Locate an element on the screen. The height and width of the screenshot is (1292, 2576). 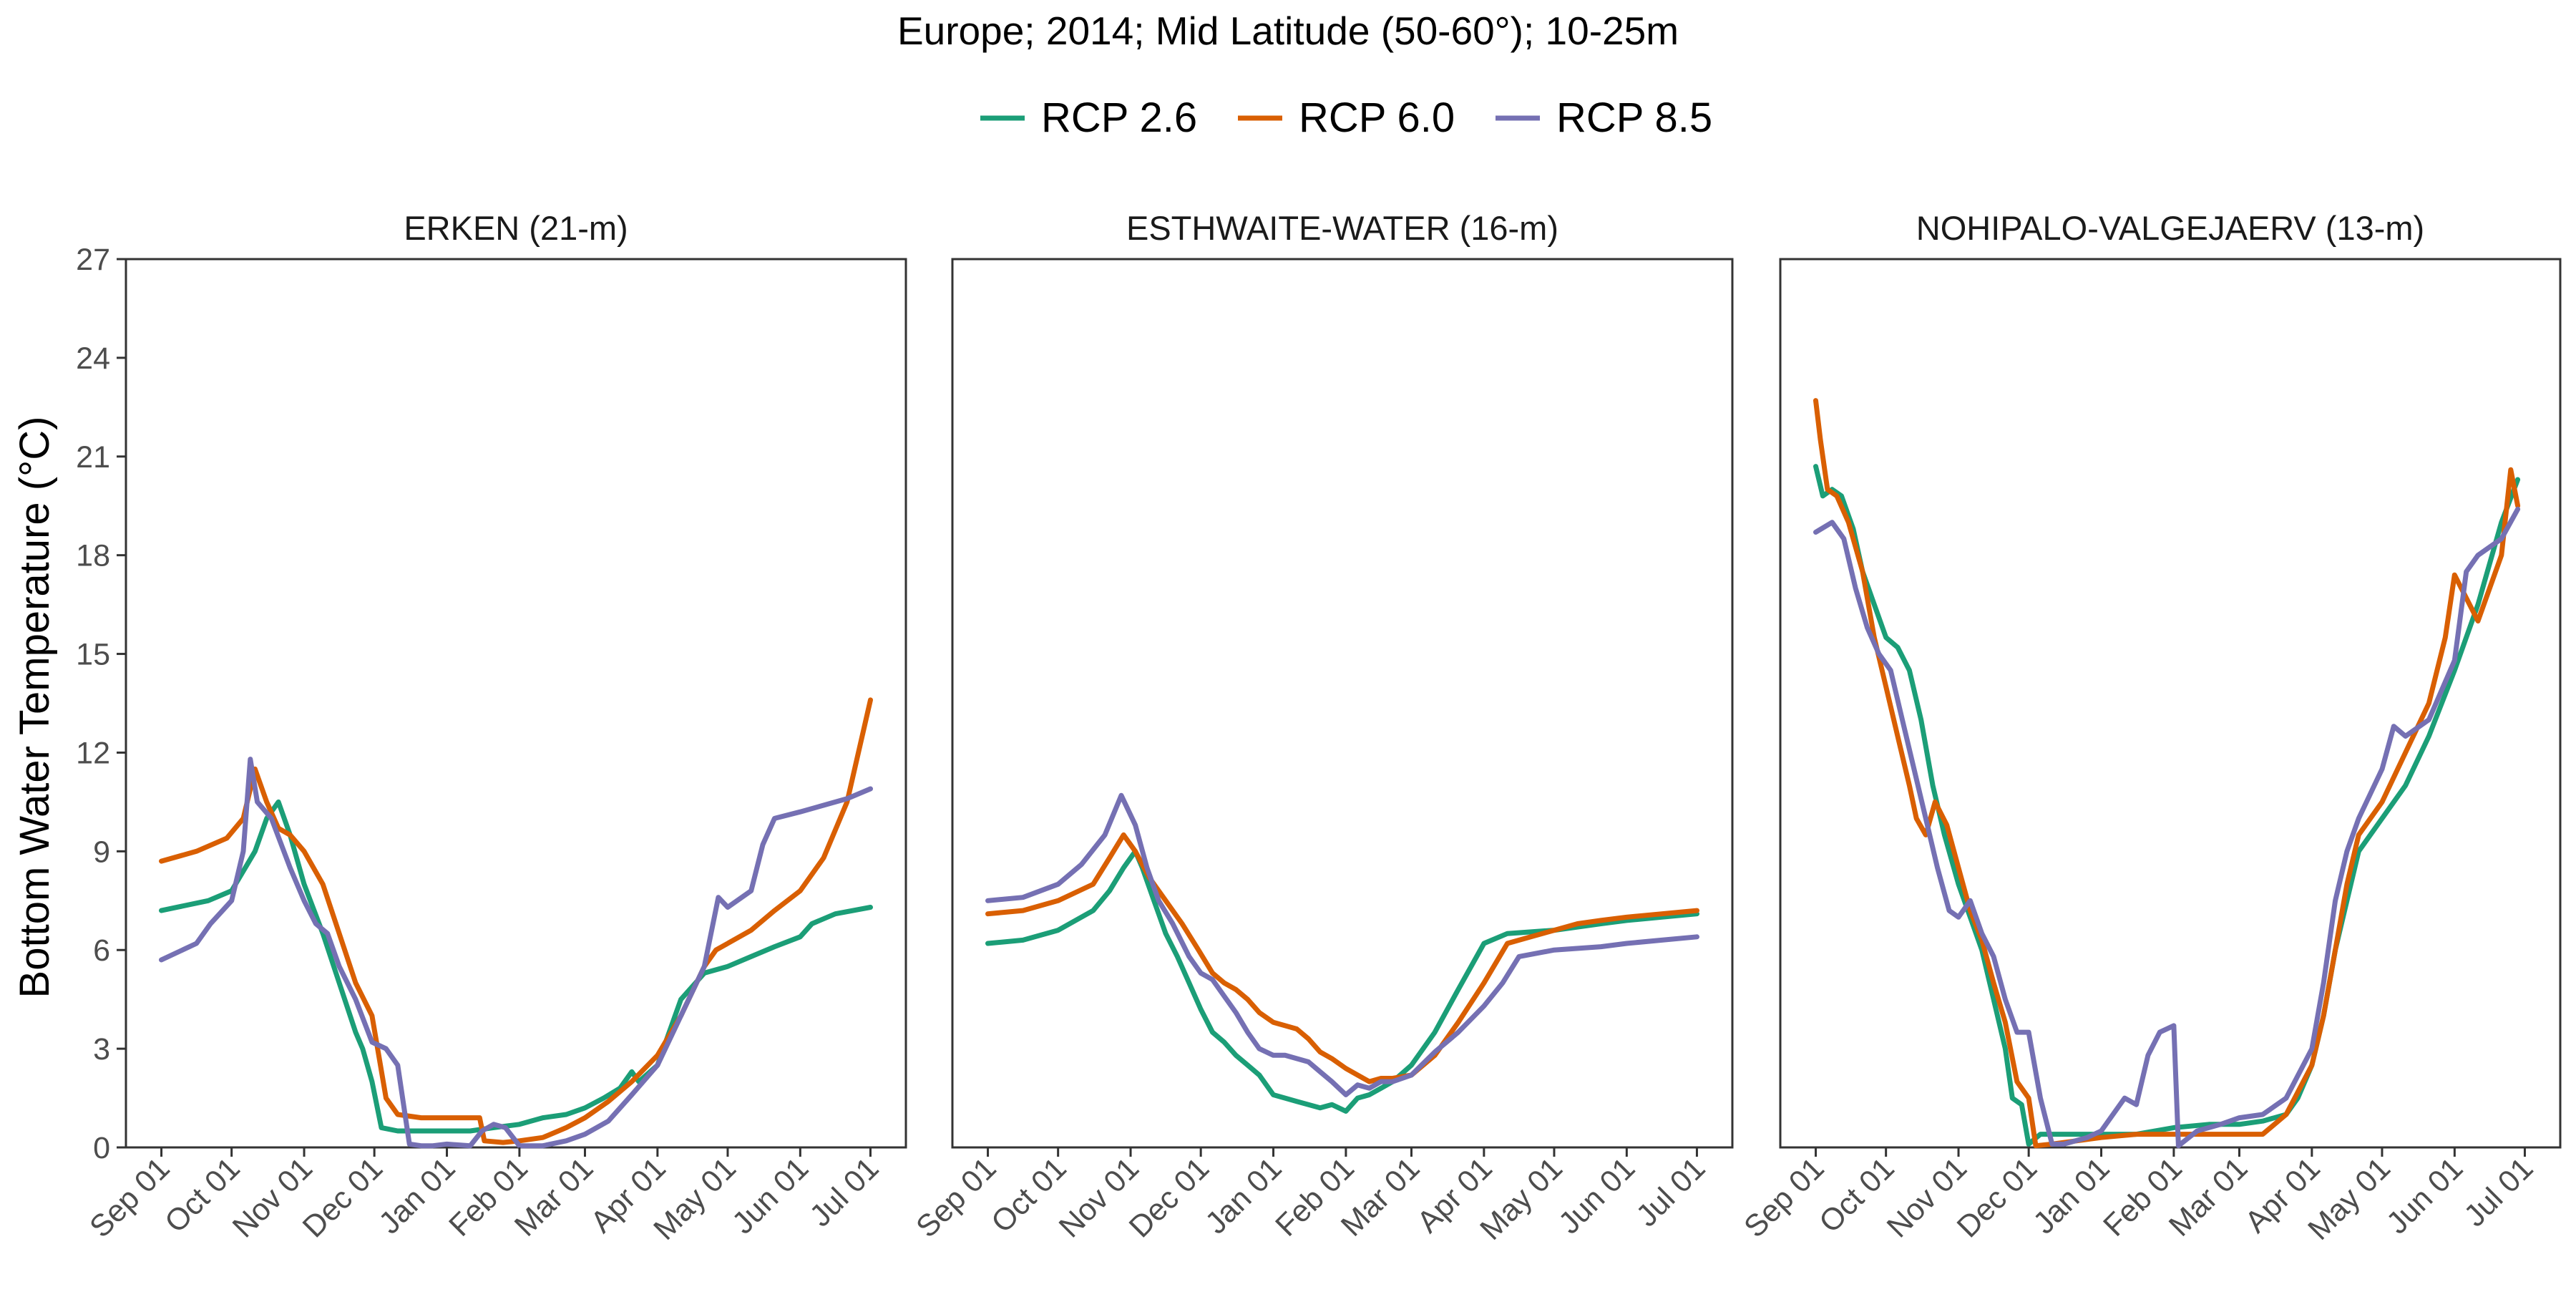
y-axis-label: Bottom Water Temperature (°C) is located at coordinates (34, 708).